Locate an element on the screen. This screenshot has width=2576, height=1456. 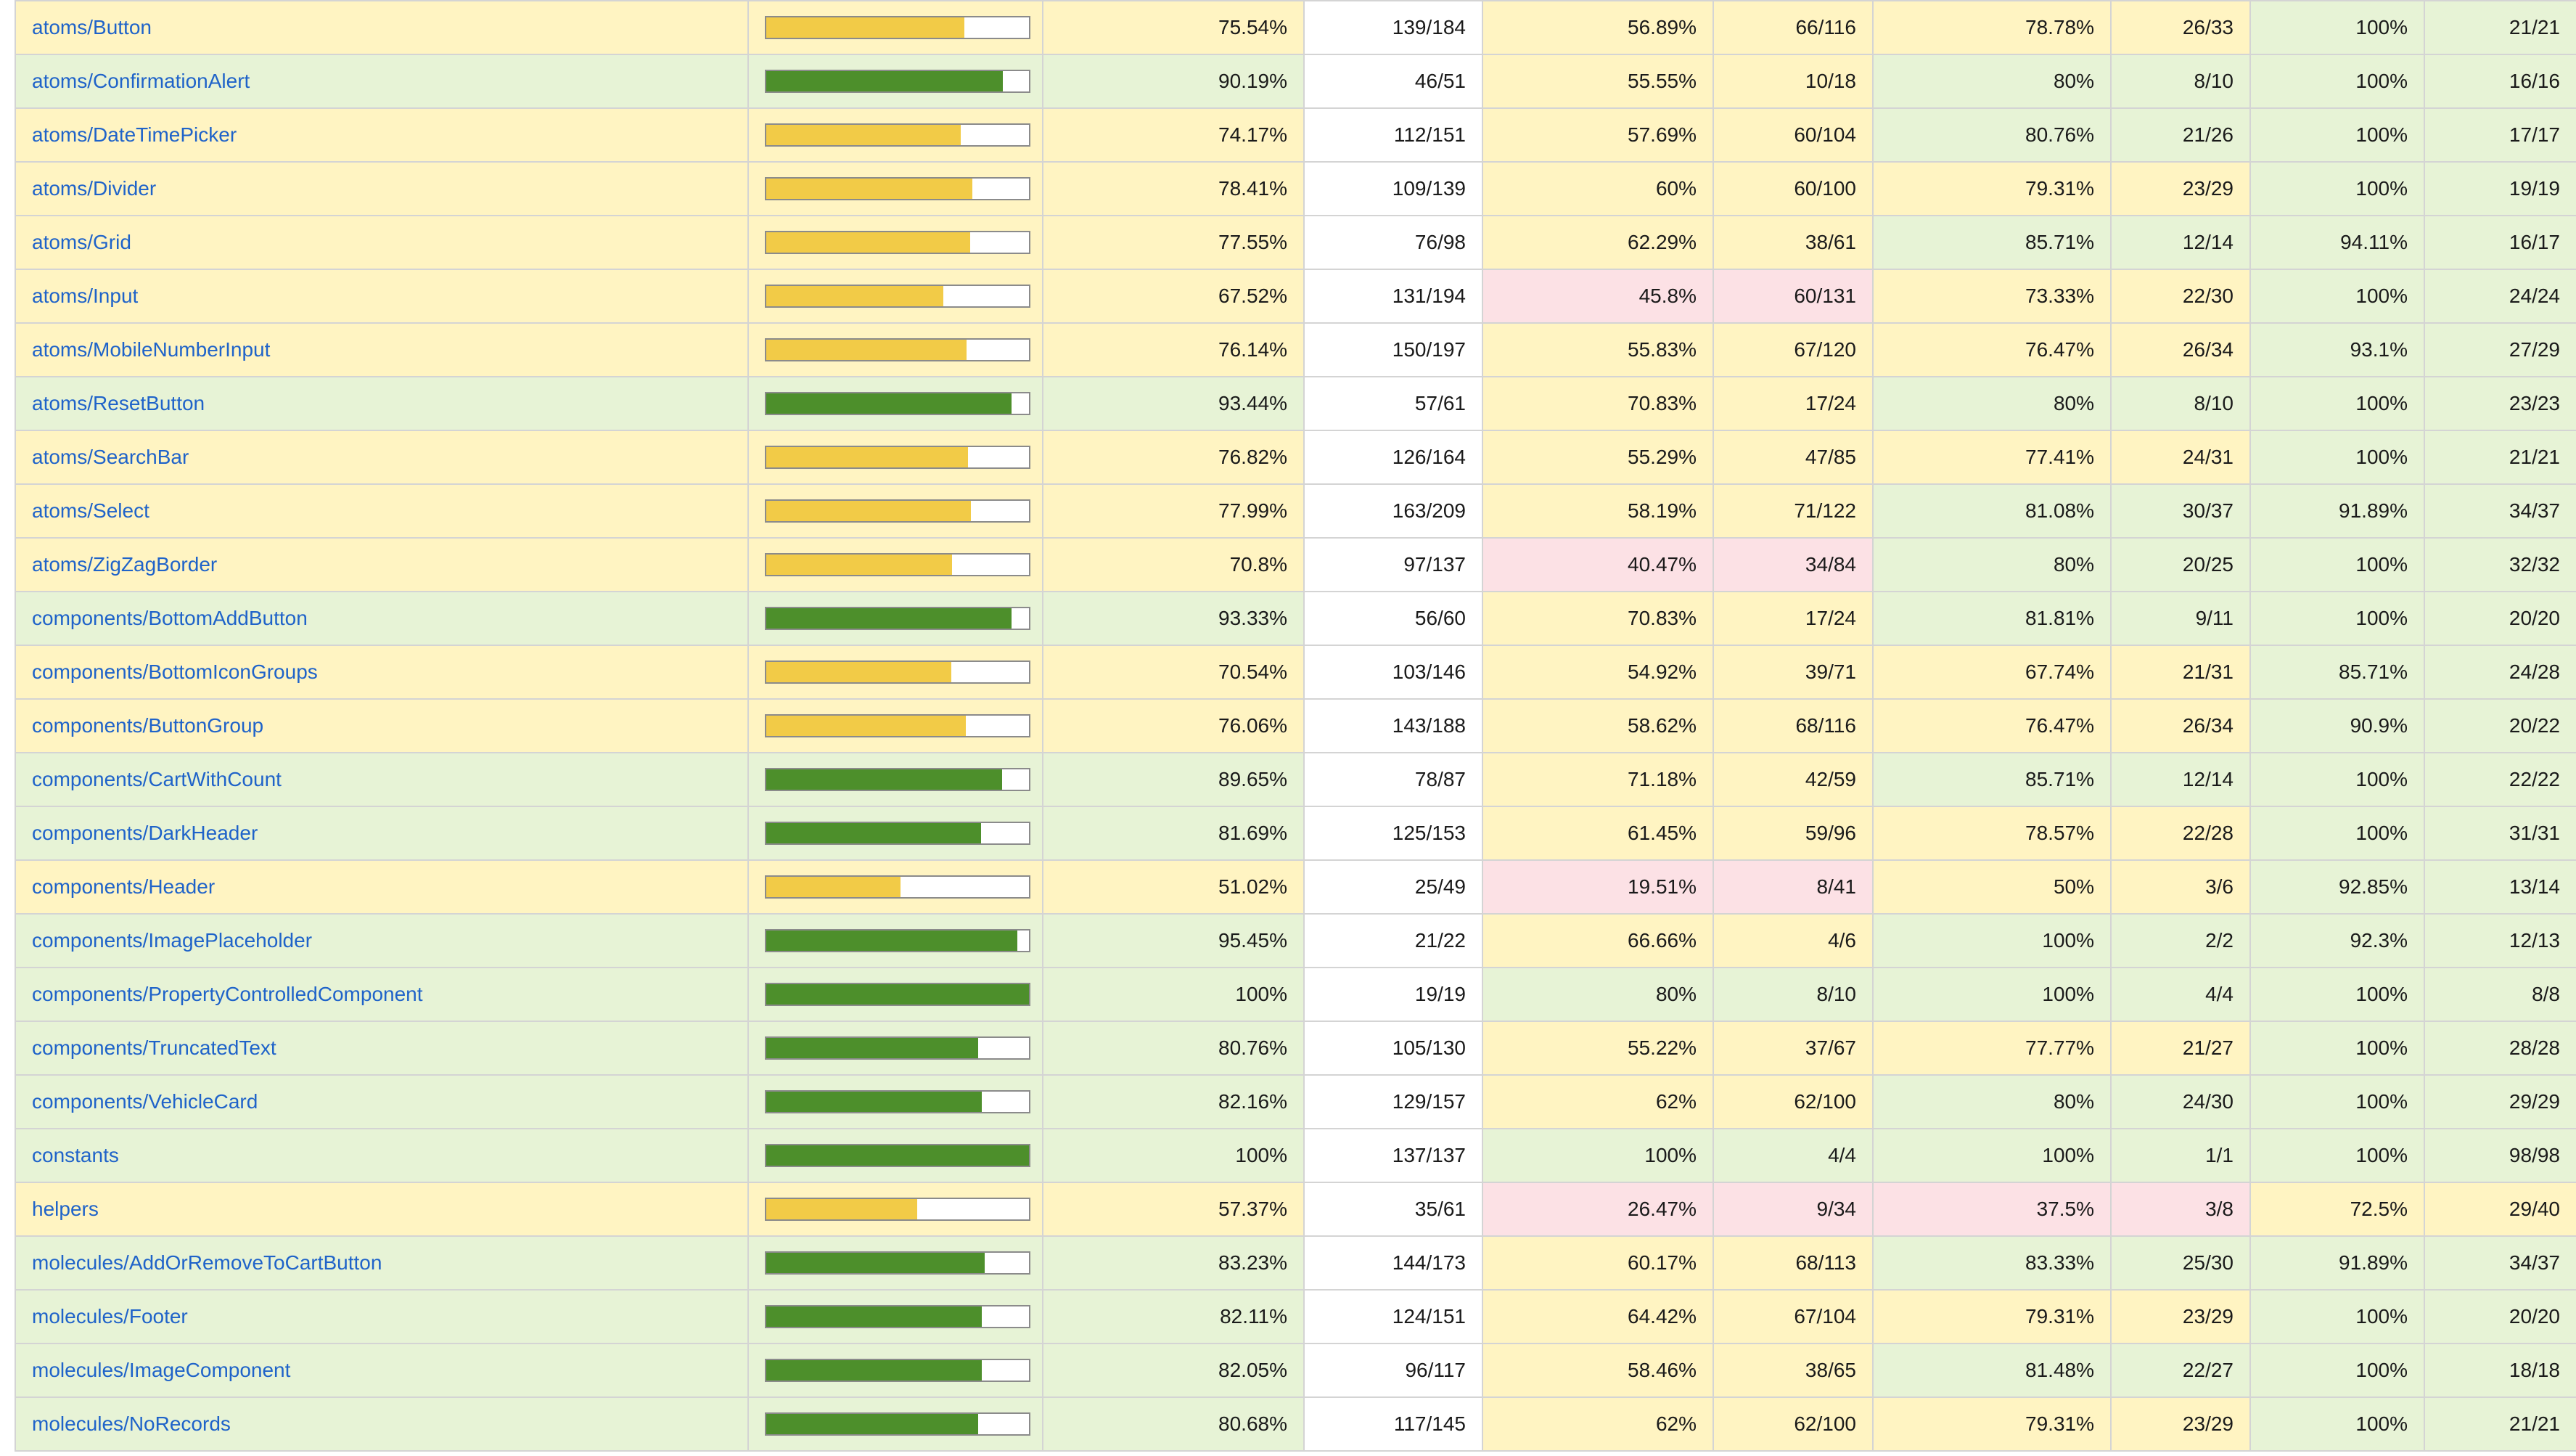
file-link: components/ButtonGroup is located at coordinates (148, 725).